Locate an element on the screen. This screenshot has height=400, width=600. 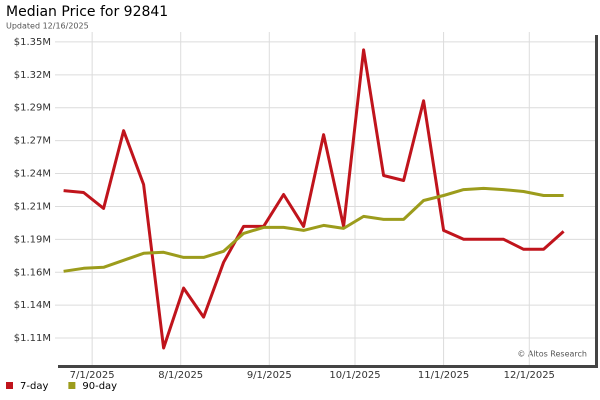
chart-title: Median Price for 92841 is located at coordinates (87, 12).